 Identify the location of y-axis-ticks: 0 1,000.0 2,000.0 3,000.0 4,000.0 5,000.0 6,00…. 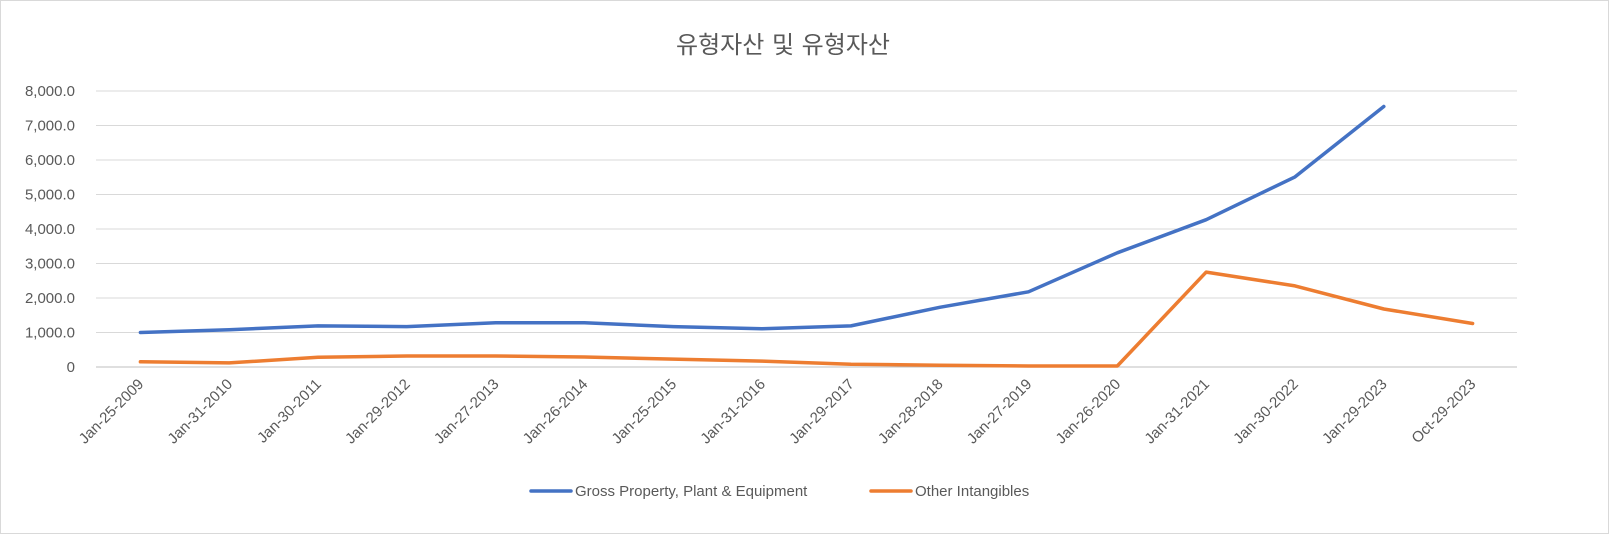
(50, 229).